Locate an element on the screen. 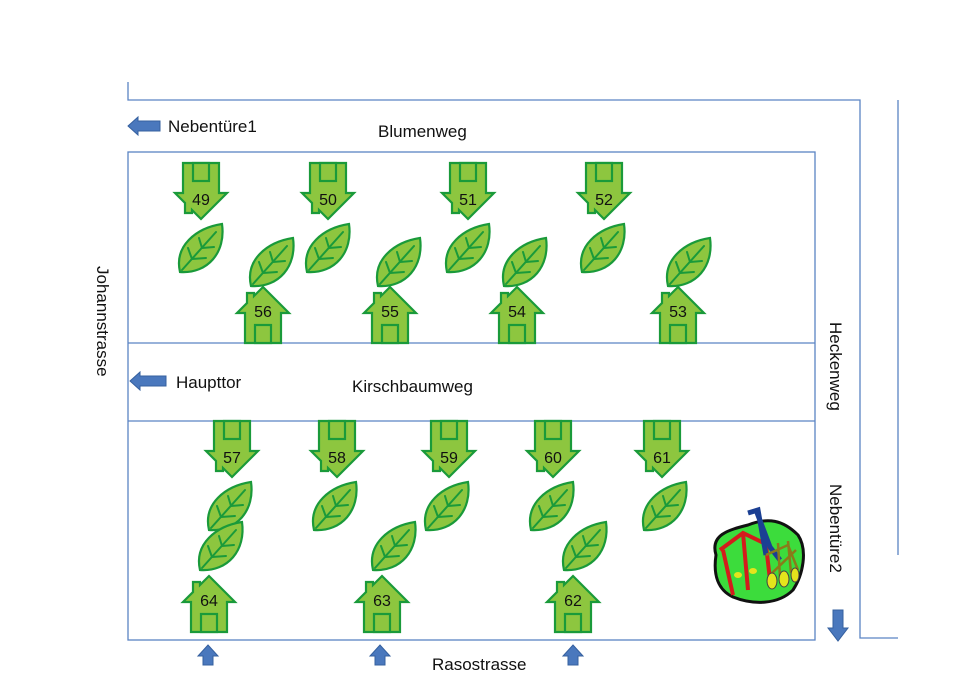  entrance-label-side2: Nebentüre2 is located at coordinates (835, 528).